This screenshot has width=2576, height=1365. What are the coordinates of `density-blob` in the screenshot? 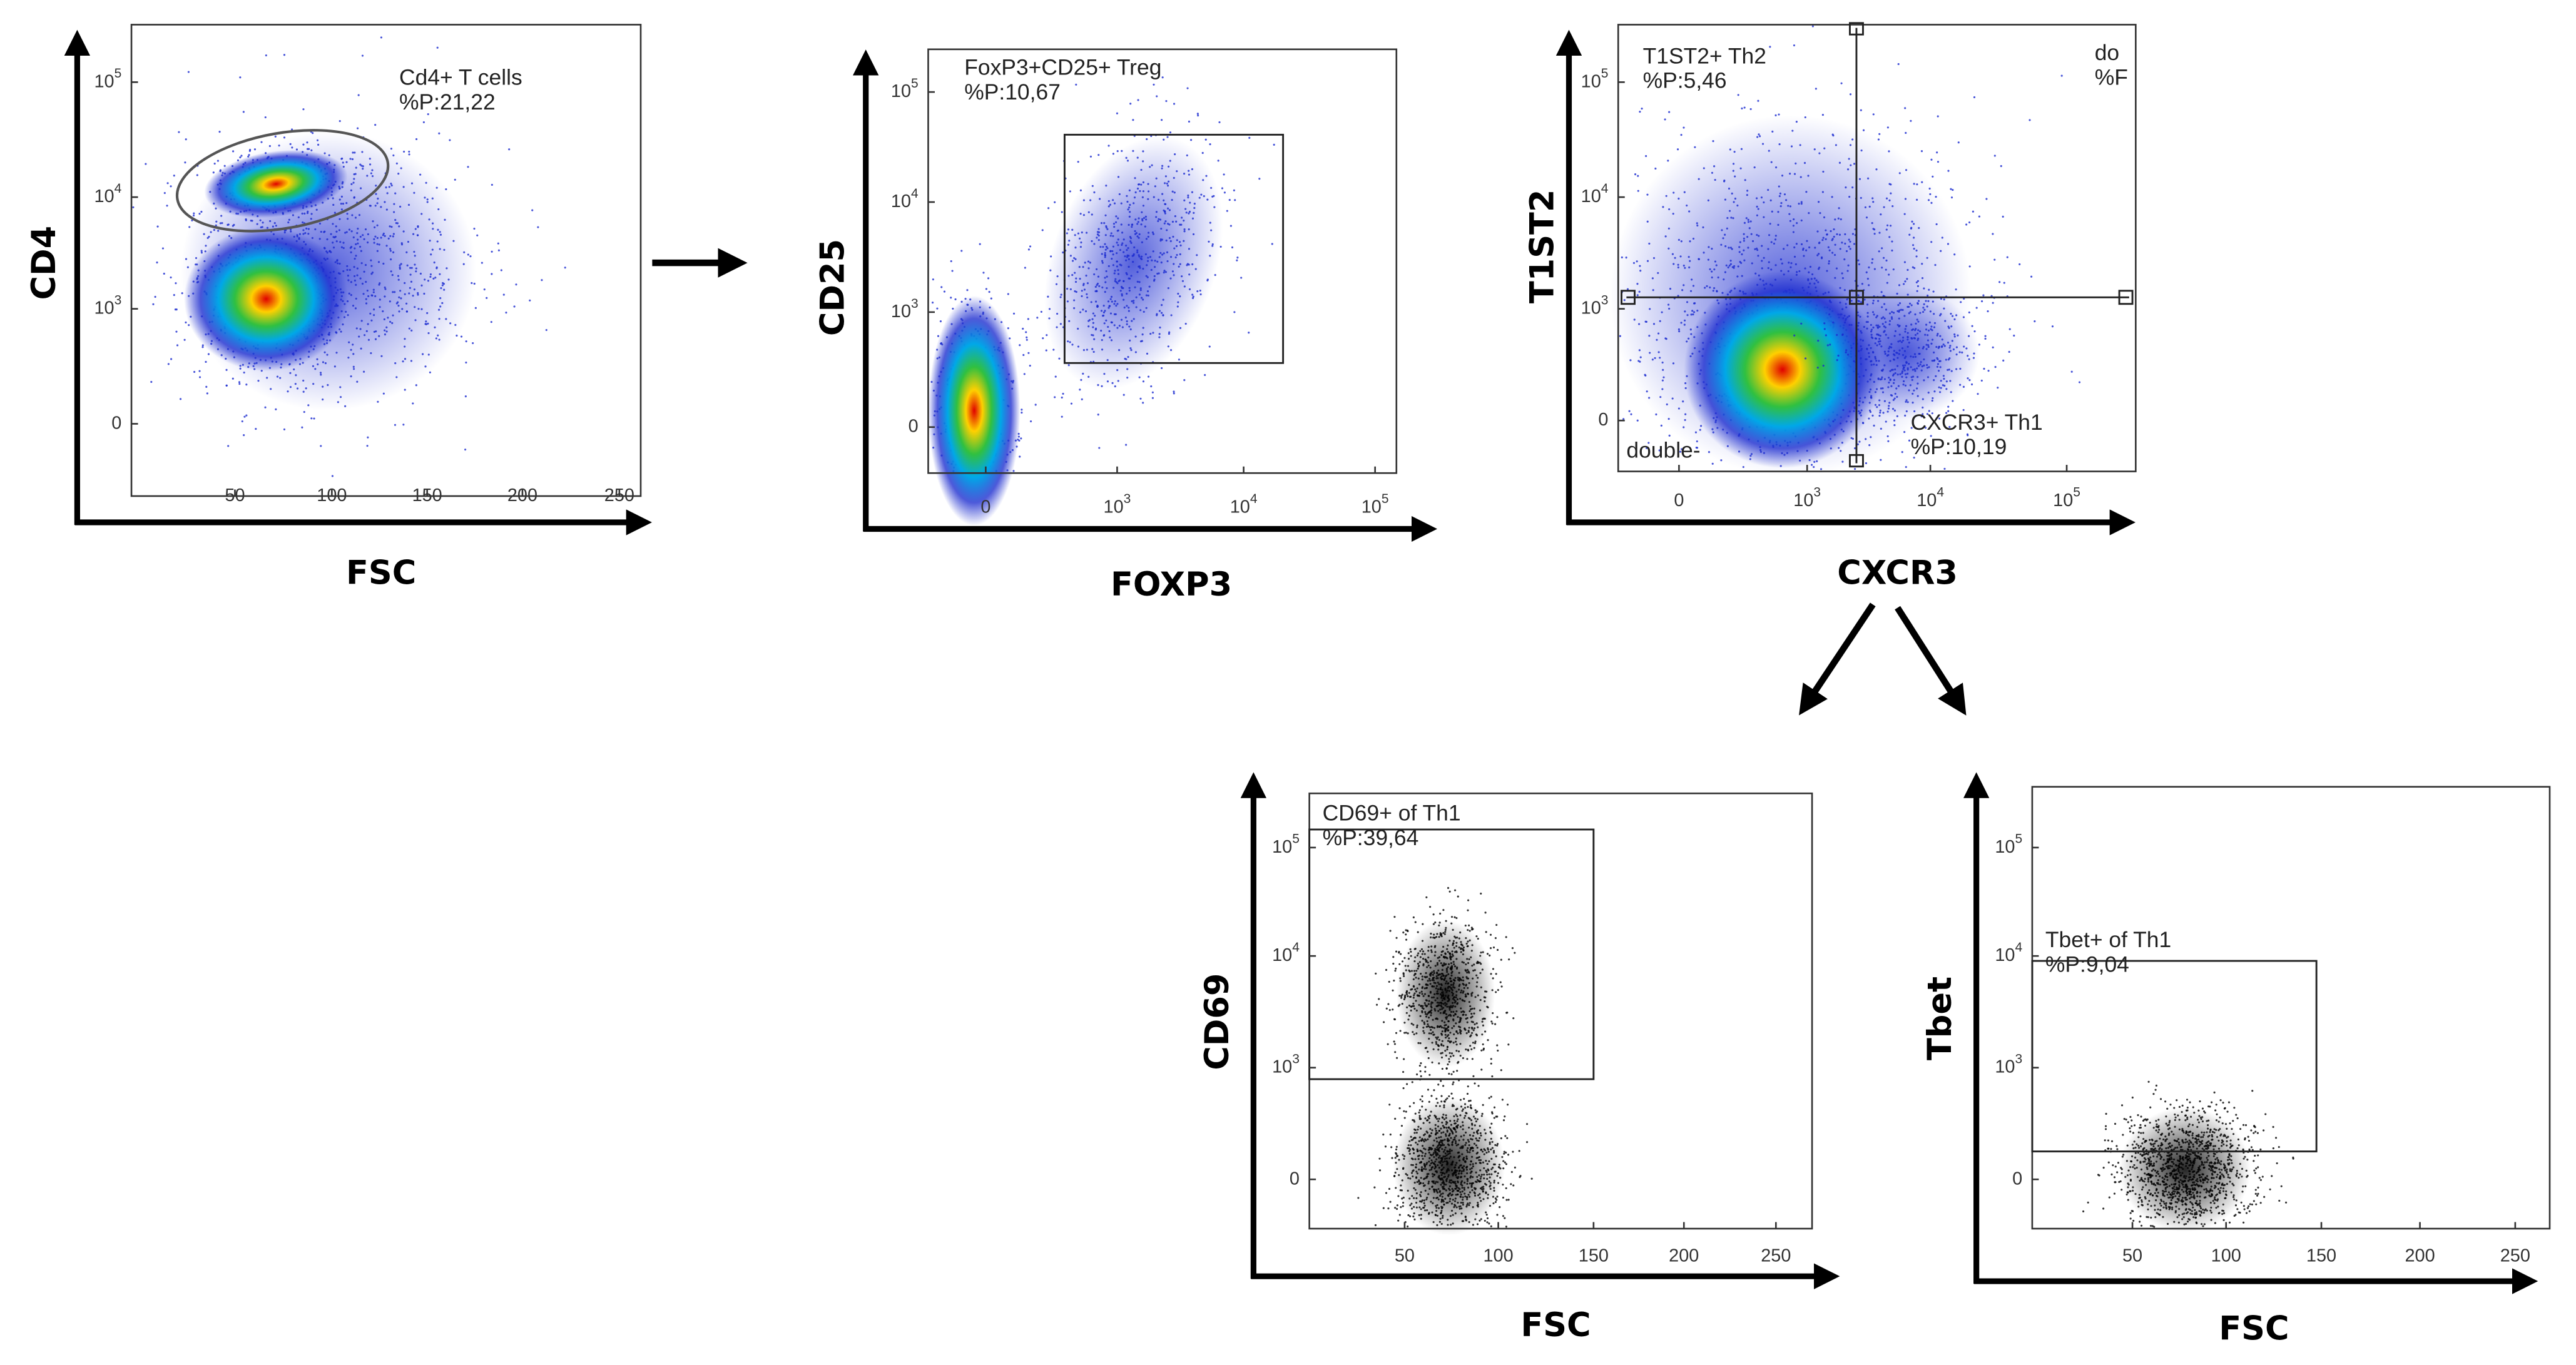 It's located at (975, 410).